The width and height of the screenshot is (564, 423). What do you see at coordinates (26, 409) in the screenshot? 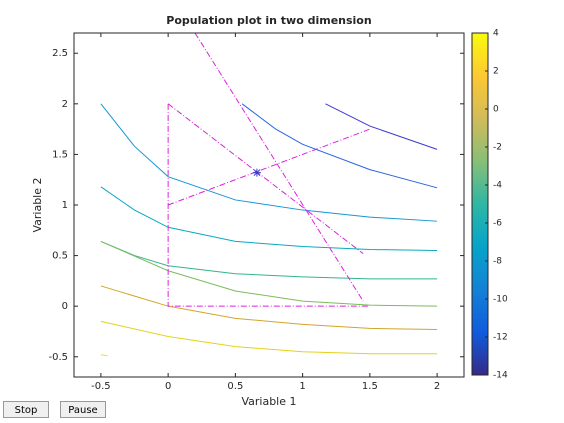
I see `stop-button: Stop` at bounding box center [26, 409].